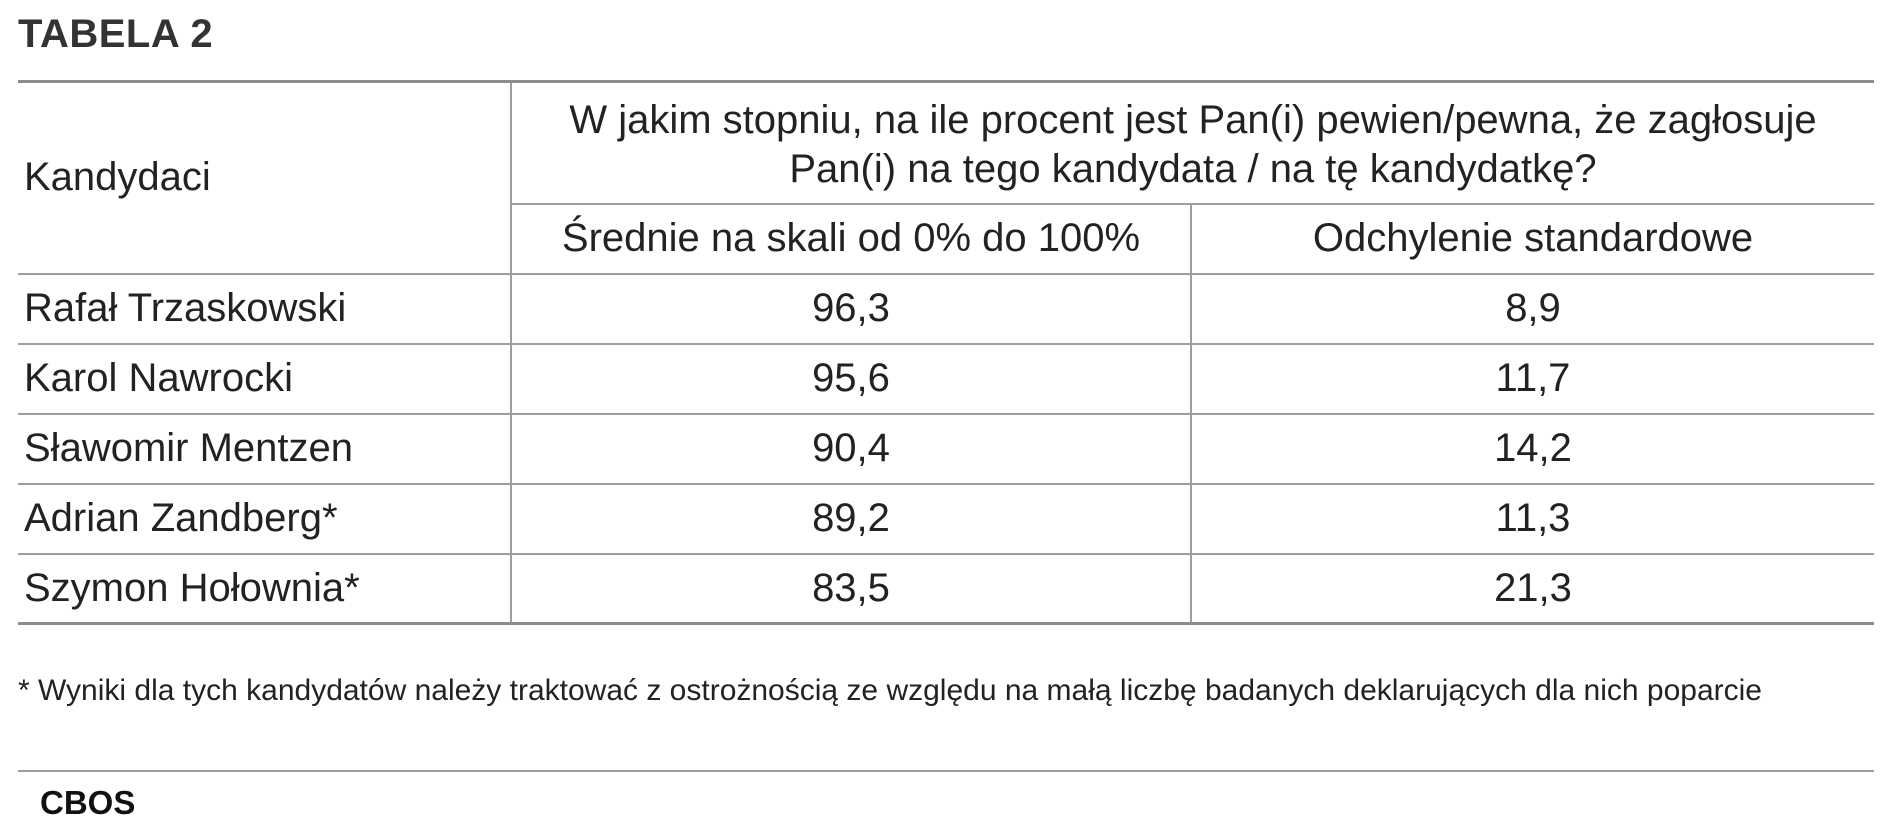 This screenshot has height=834, width=1891. Describe the element at coordinates (1532, 309) in the screenshot. I see `sd-value: 8,9` at that location.